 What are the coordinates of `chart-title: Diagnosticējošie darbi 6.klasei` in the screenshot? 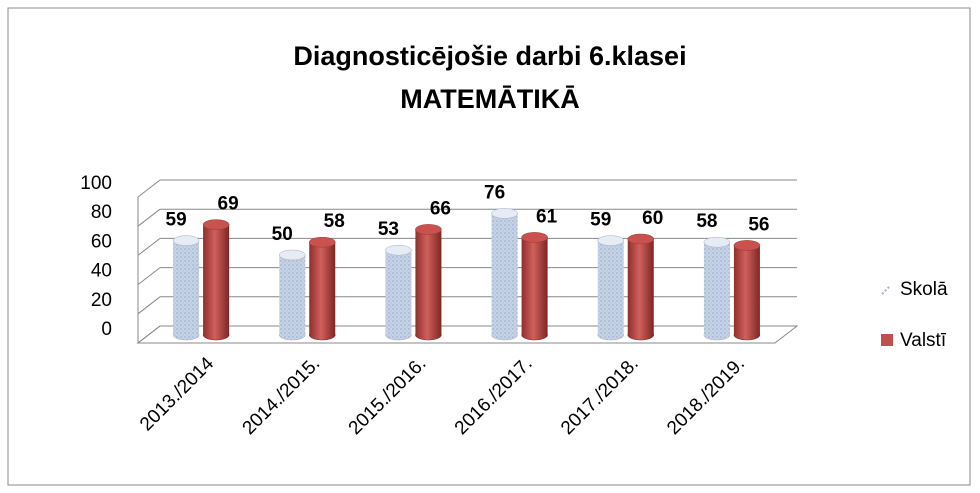 It's located at (489, 56).